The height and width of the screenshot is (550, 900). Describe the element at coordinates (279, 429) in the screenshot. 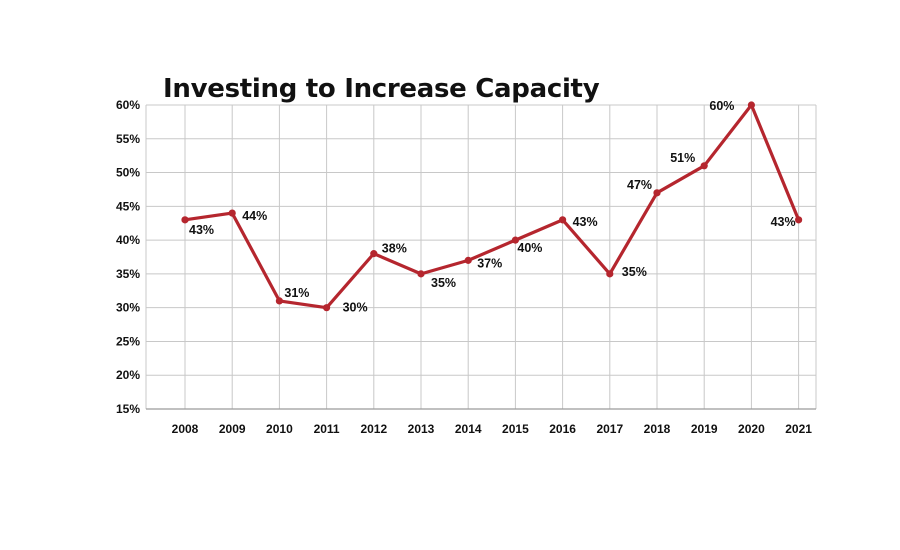

I see `x-tick-label: 2010` at that location.